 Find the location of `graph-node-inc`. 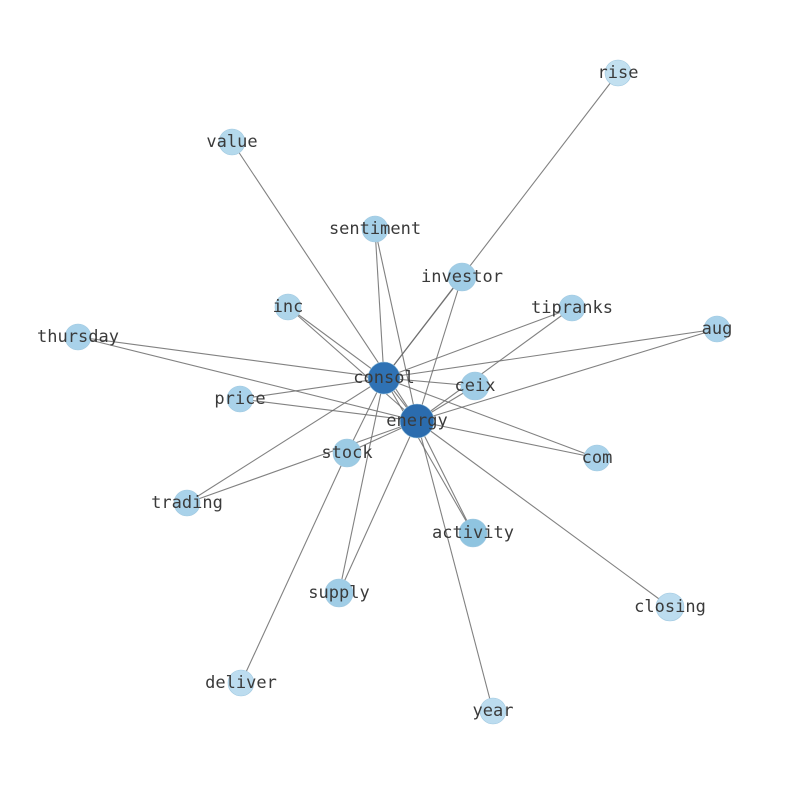

graph-node-inc is located at coordinates (288, 307).